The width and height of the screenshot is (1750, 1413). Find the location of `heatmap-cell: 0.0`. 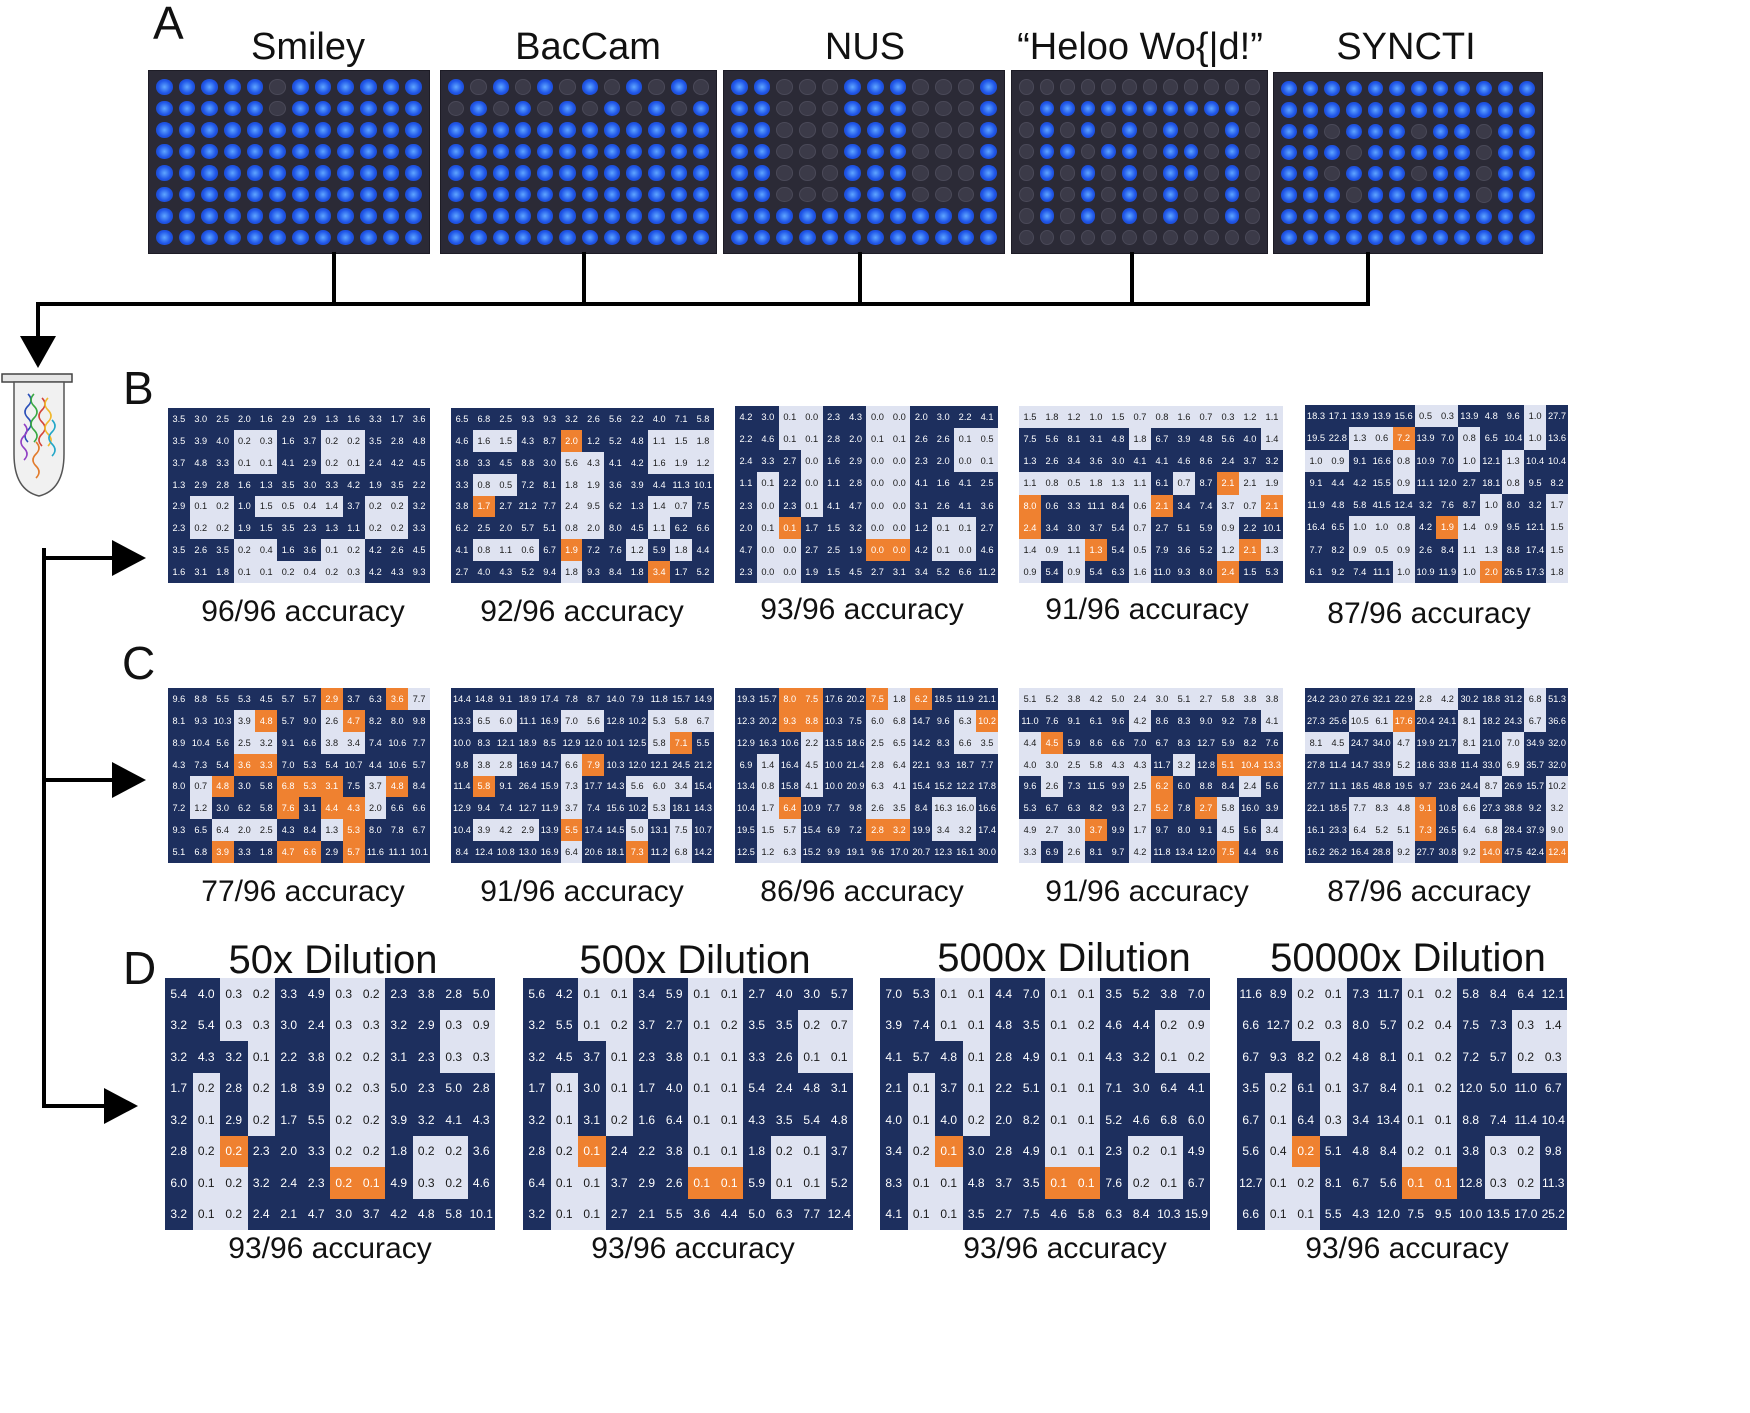

heatmap-cell: 0.0 is located at coordinates (899, 505).